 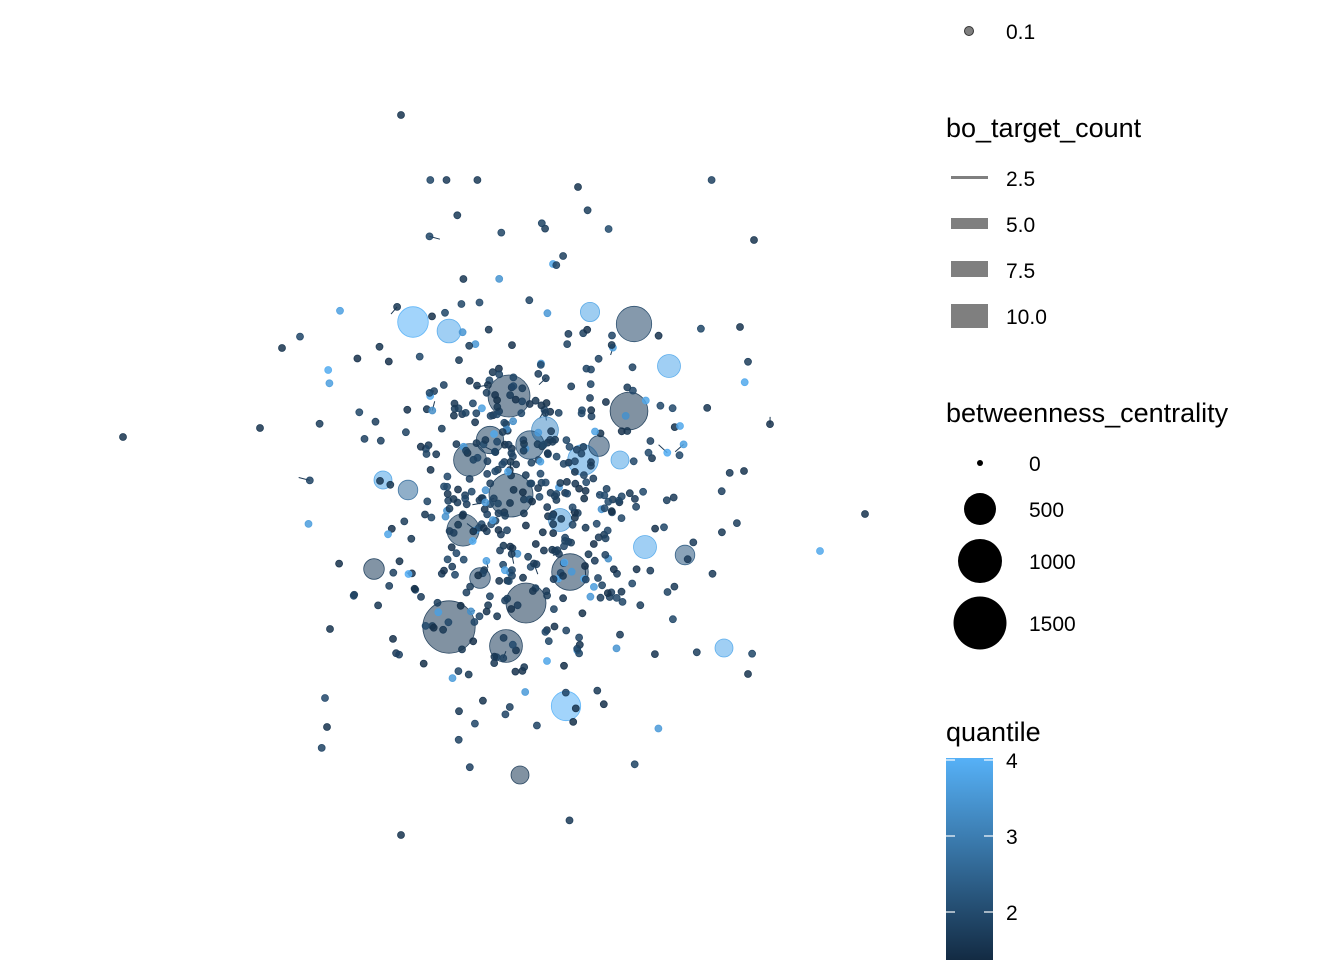 What do you see at coordinates (1012, 913) in the screenshot?
I see `quantile-tick-label-2: 2` at bounding box center [1012, 913].